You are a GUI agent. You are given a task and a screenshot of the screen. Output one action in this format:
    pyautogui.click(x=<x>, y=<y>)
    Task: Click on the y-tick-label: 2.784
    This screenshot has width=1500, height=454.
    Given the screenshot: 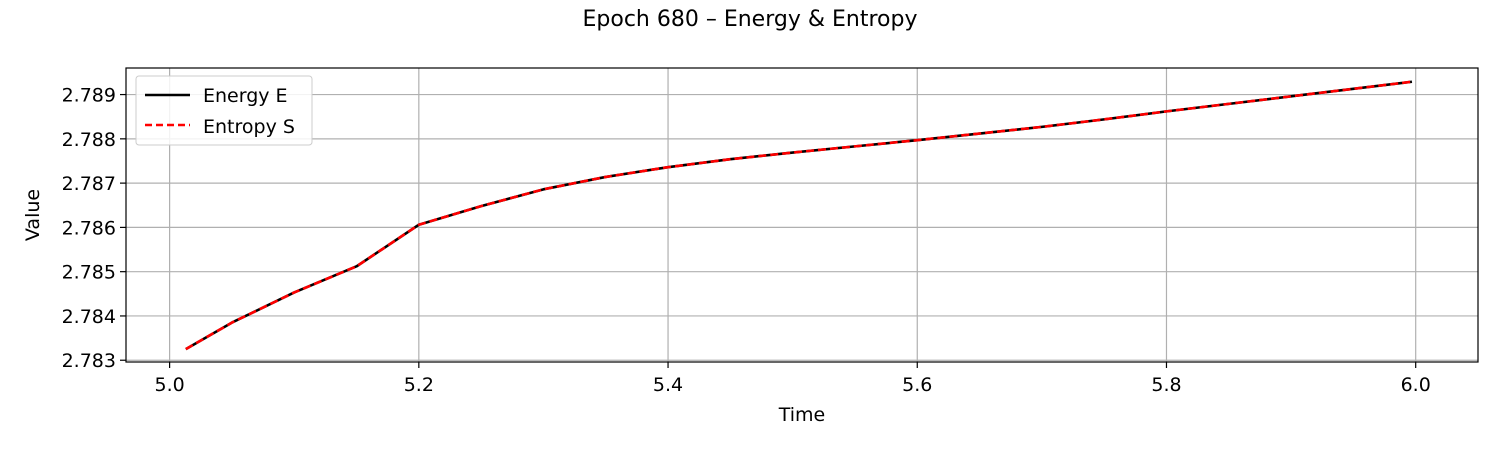 What is the action you would take?
    pyautogui.click(x=89, y=317)
    